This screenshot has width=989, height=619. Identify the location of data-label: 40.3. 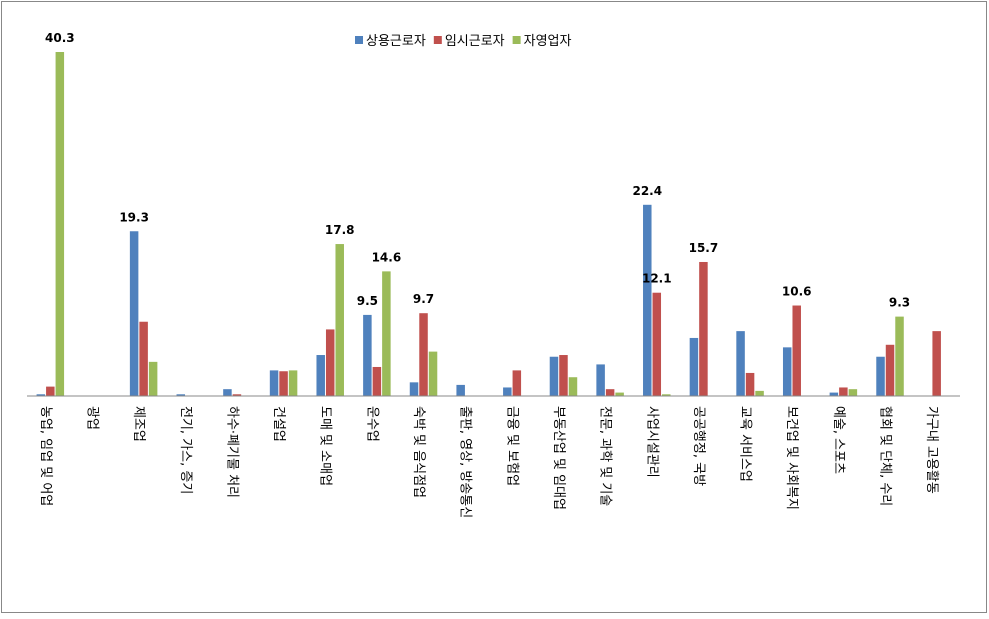
(60, 38).